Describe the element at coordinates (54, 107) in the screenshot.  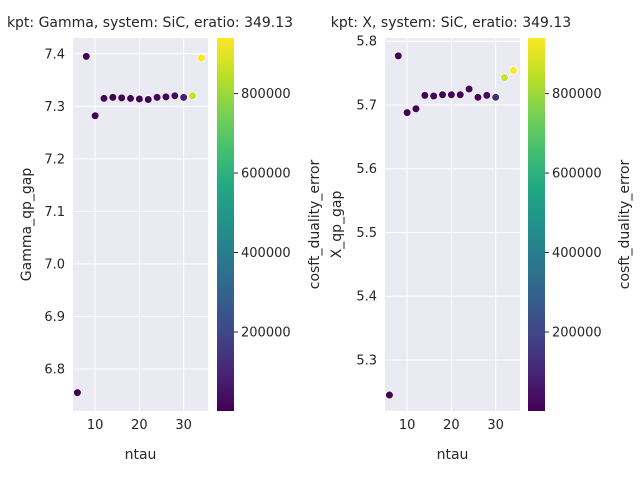
I see `y-tick-label: 7.3` at that location.